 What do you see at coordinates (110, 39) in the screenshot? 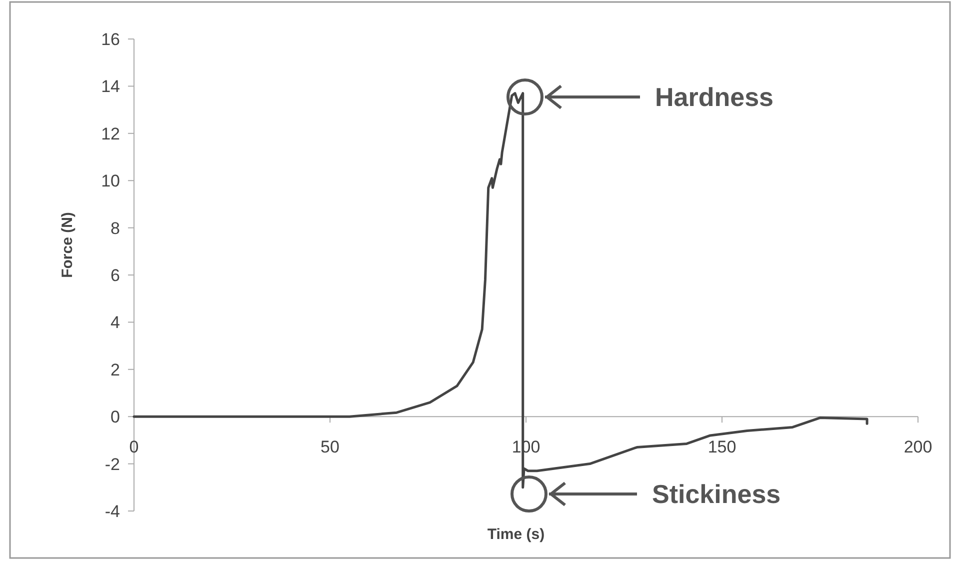
I see `y-tick-label: 16` at bounding box center [110, 39].